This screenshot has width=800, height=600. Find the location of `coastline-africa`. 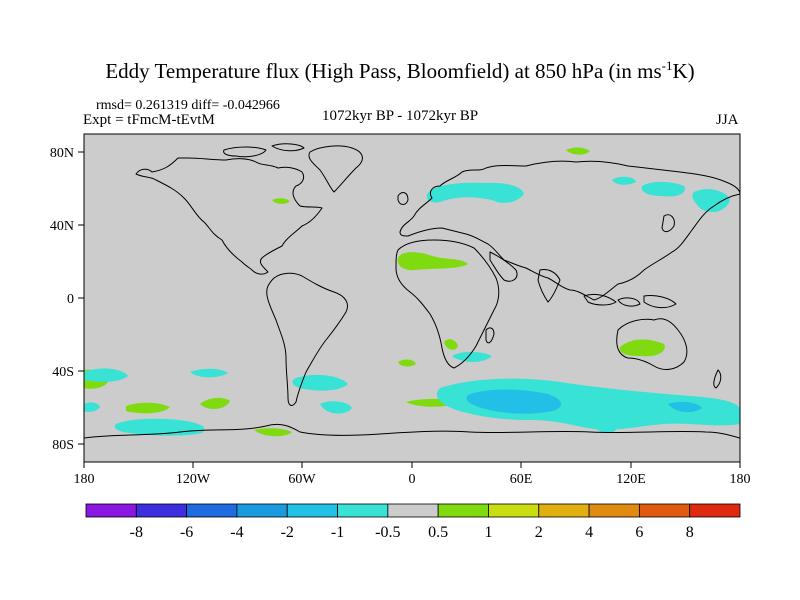

coastline-africa is located at coordinates (447, 304).